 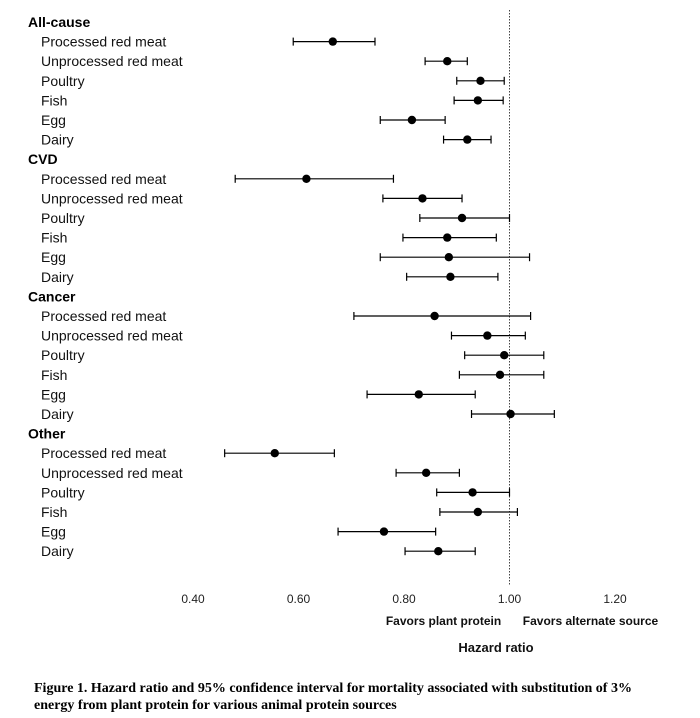 I want to click on group-label-cvd: CVD, so click(x=43, y=159).